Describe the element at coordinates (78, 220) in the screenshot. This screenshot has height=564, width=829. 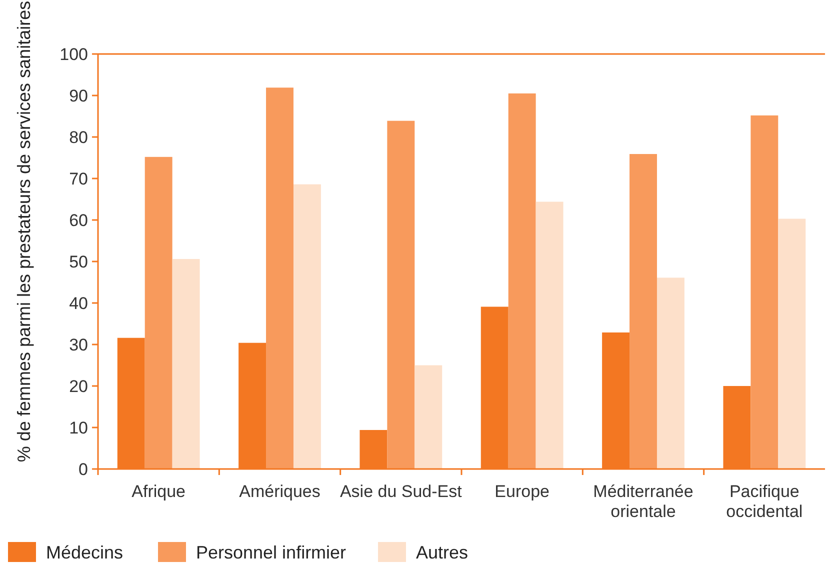
I see `y-tick-label: 60` at that location.